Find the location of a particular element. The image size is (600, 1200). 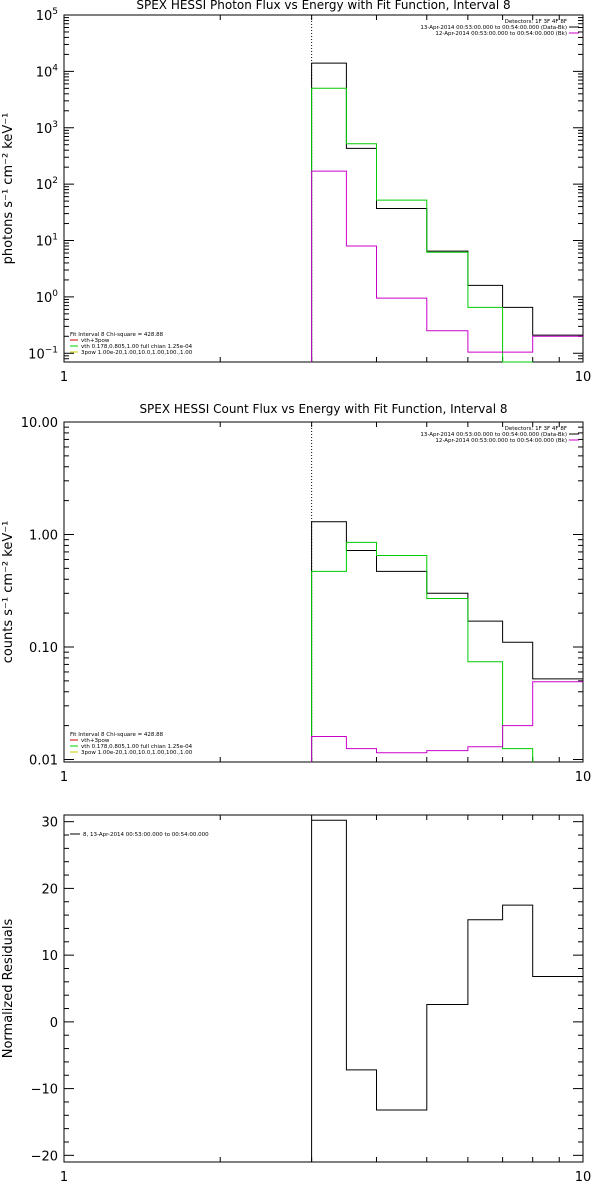

y-tick-label: 10² is located at coordinates (47, 184).